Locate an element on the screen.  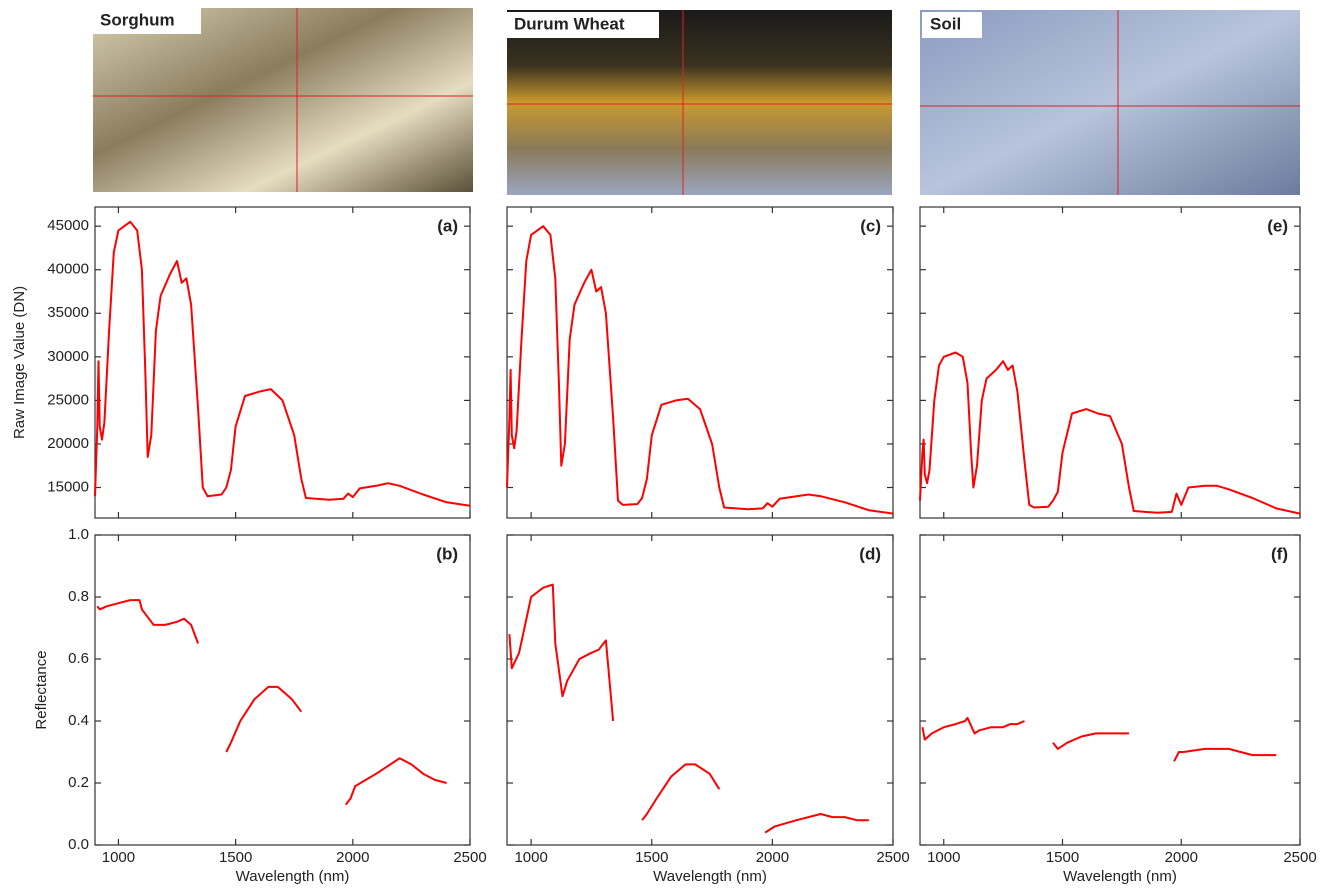
panel-annotation: (e) is located at coordinates (1277, 225).